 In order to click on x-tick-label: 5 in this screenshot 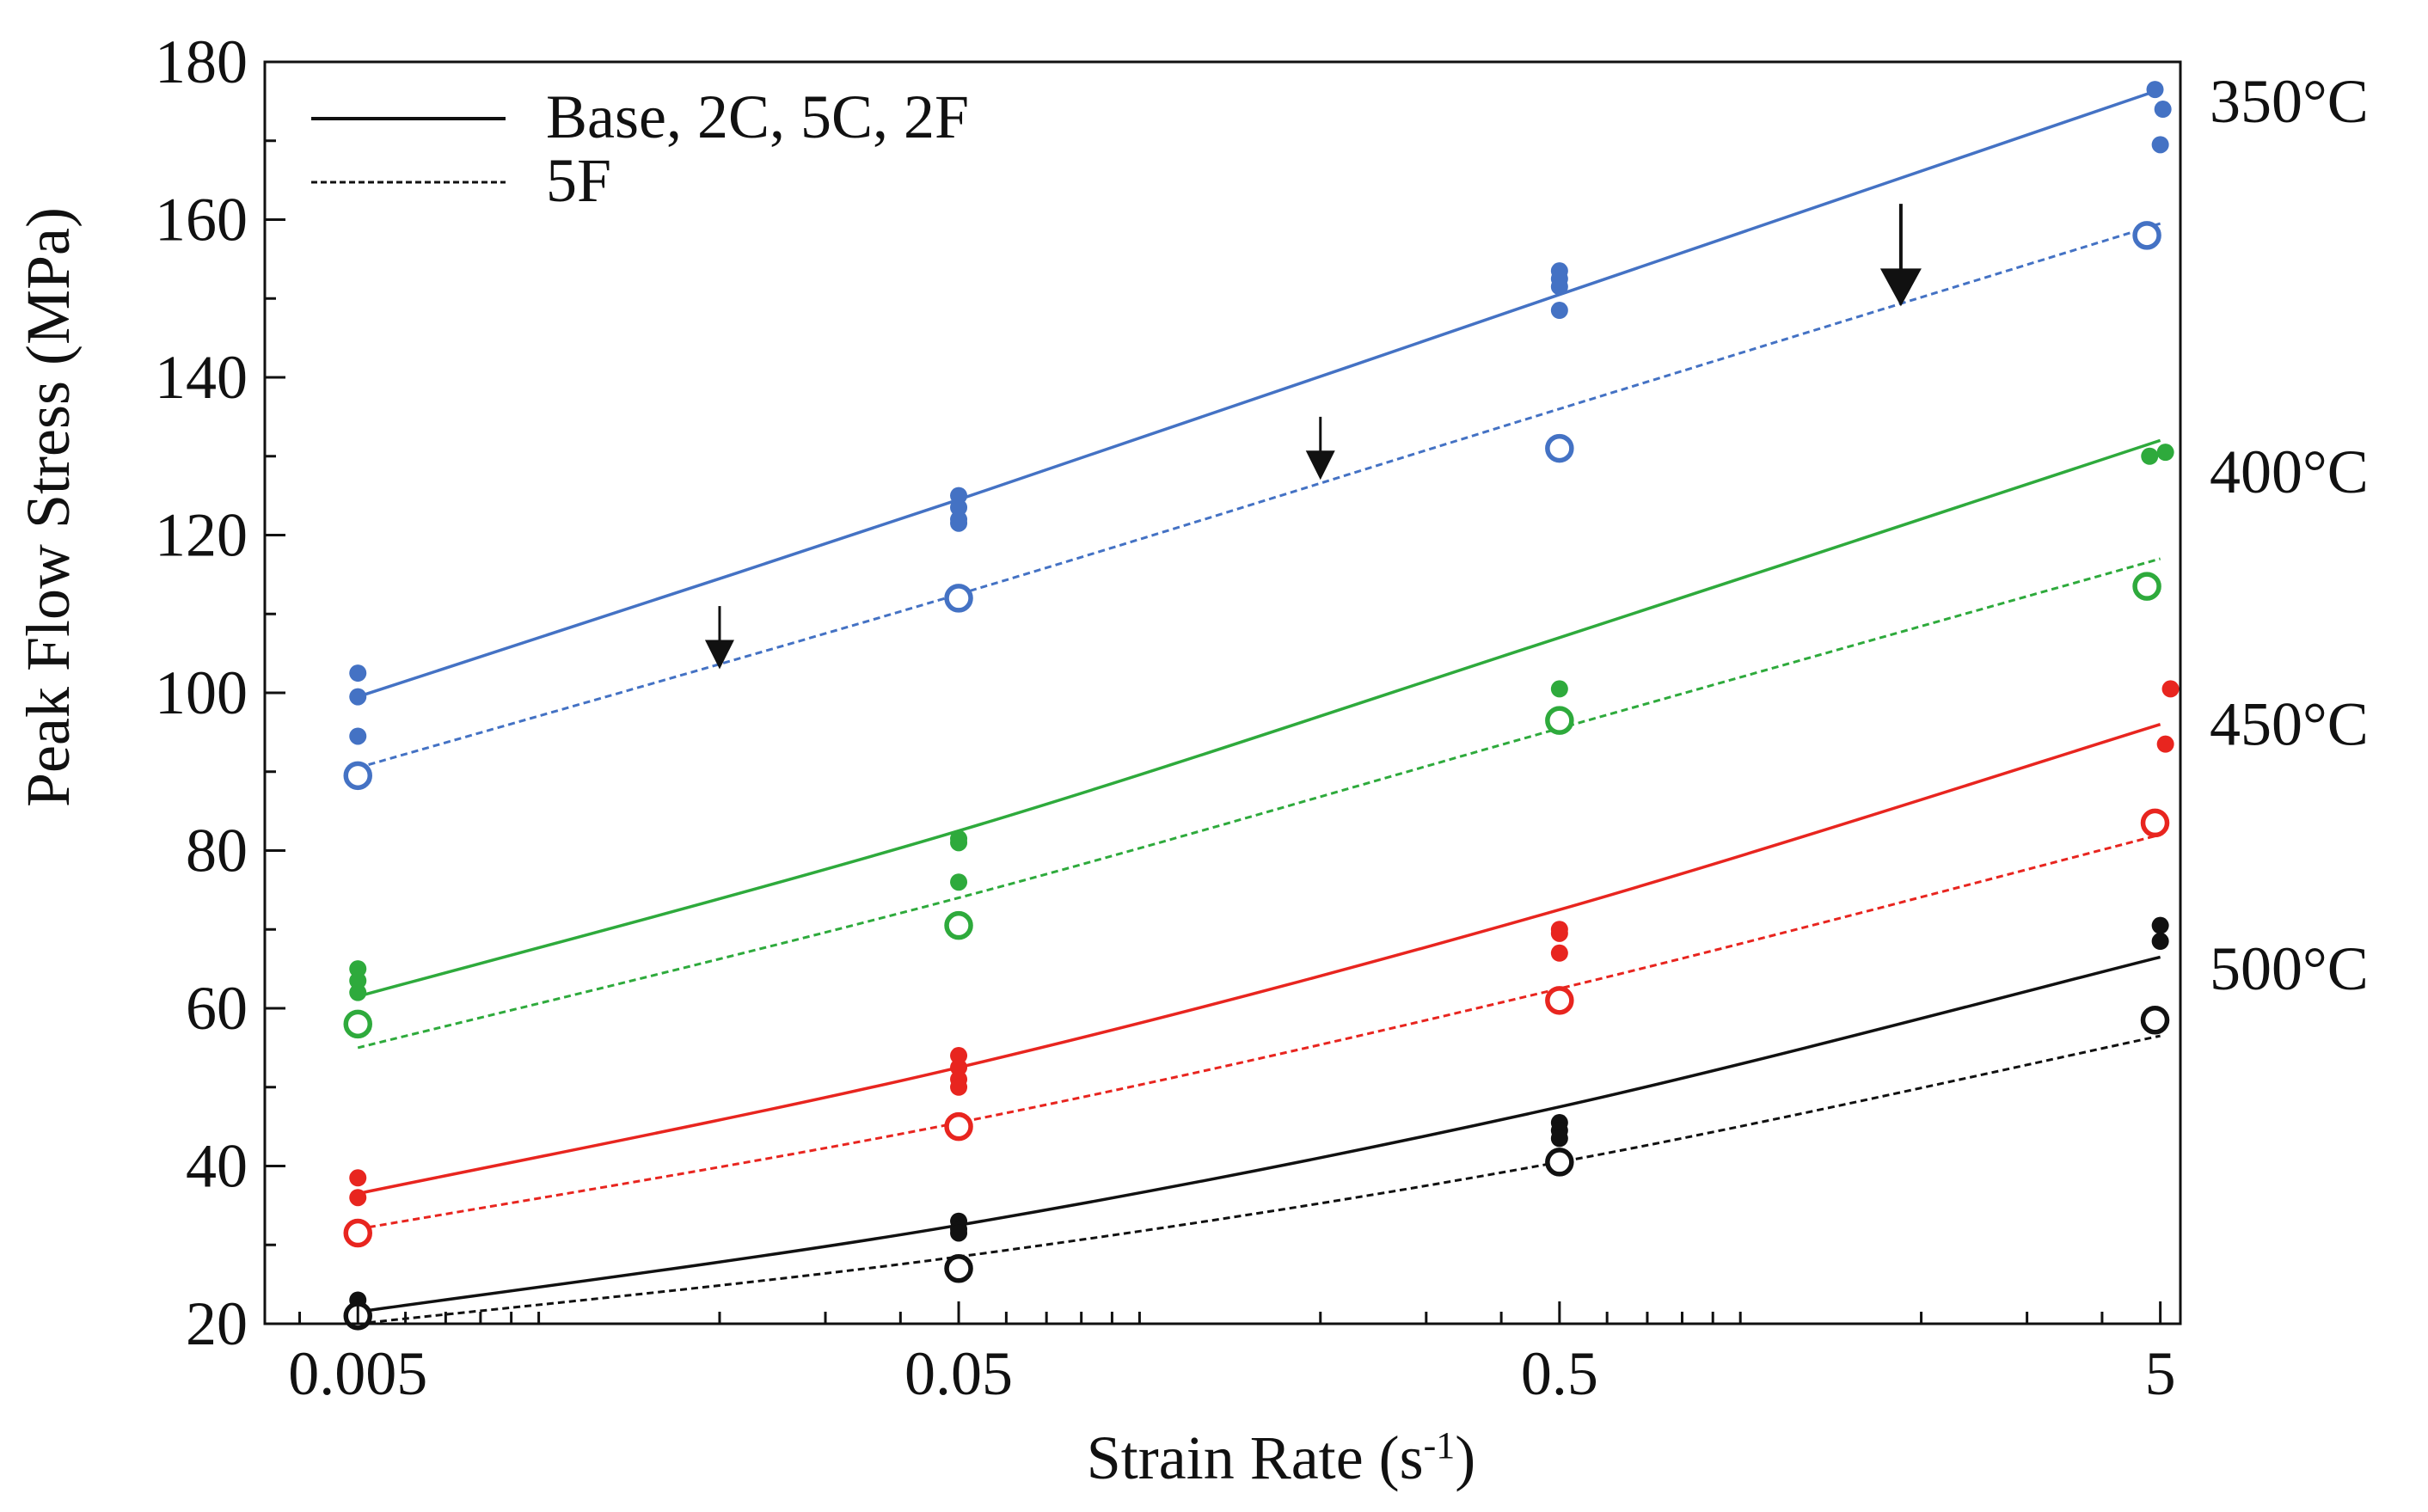, I will do `click(2160, 1373)`.